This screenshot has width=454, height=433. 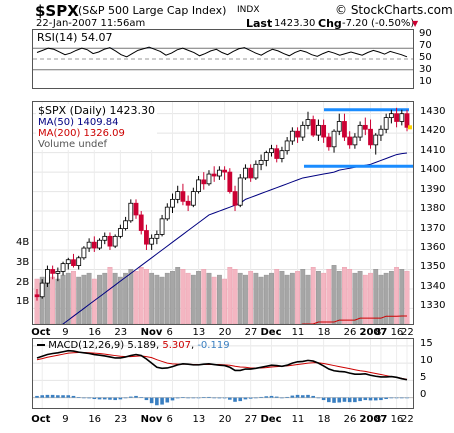 I want to click on rsi-tick-90: 90, so click(x=425, y=33).